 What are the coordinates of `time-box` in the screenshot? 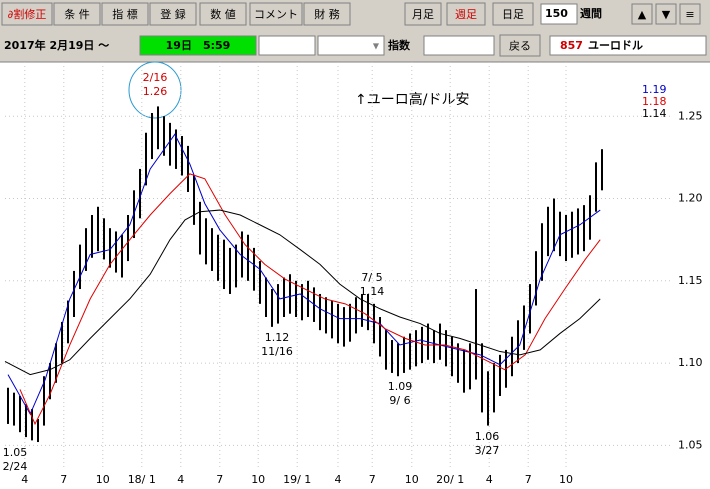 It's located at (198, 45).